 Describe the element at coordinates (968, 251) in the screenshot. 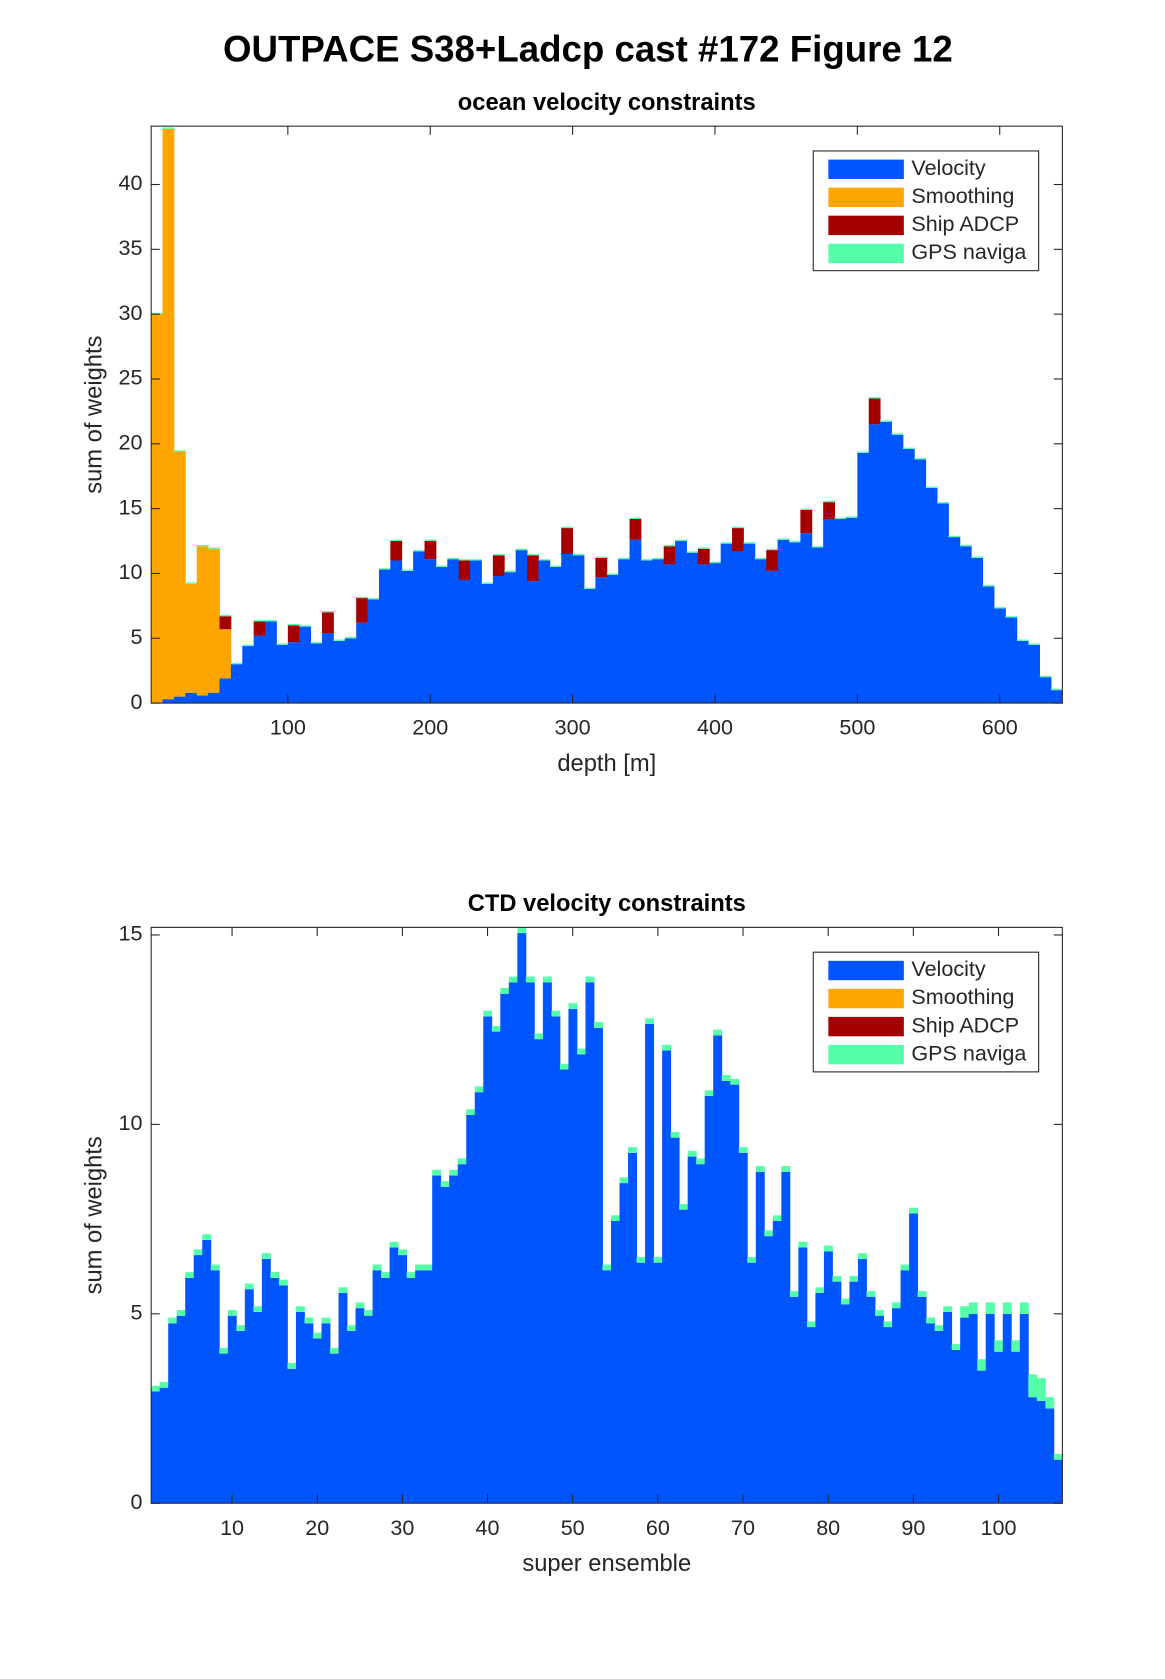

I see `legend-label: GPS naviga` at that location.